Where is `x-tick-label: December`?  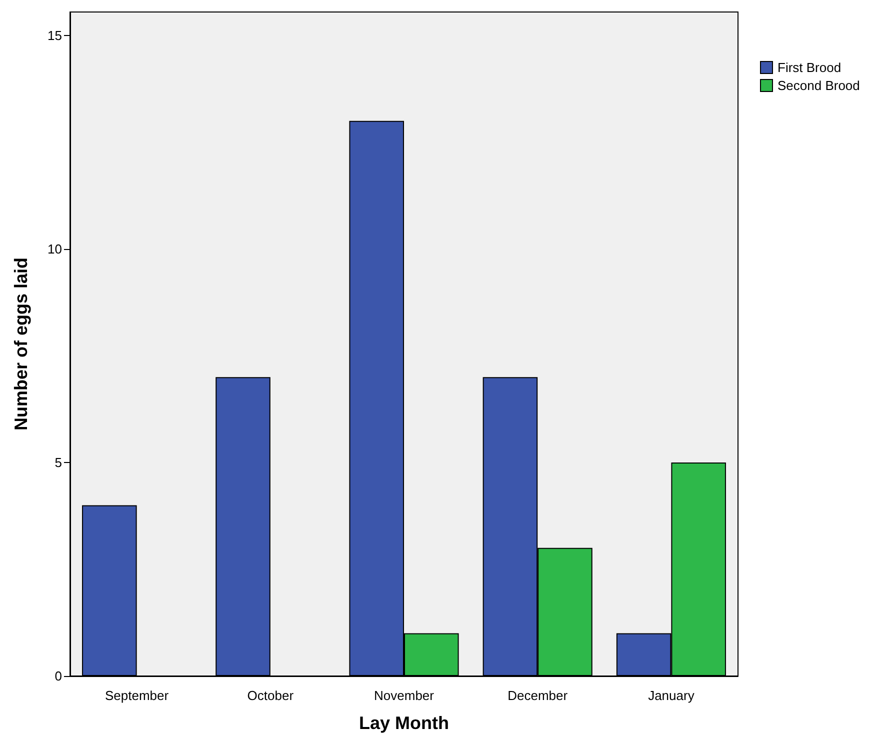
x-tick-label: December is located at coordinates (538, 695).